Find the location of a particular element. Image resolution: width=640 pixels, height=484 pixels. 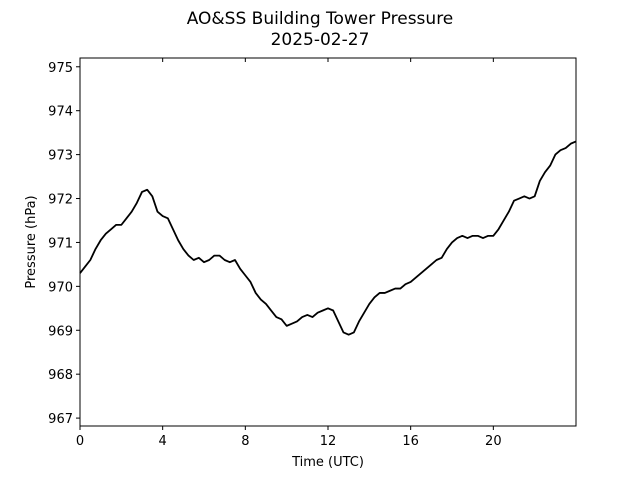

x-axis-label: Time (UTC) is located at coordinates (327, 462).